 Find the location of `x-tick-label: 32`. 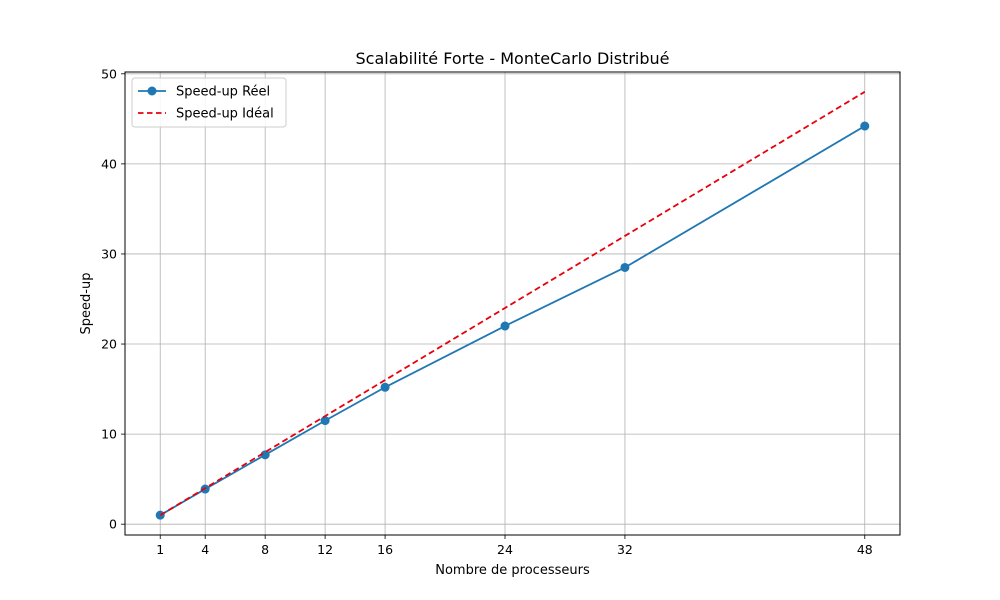

x-tick-label: 32 is located at coordinates (625, 549).